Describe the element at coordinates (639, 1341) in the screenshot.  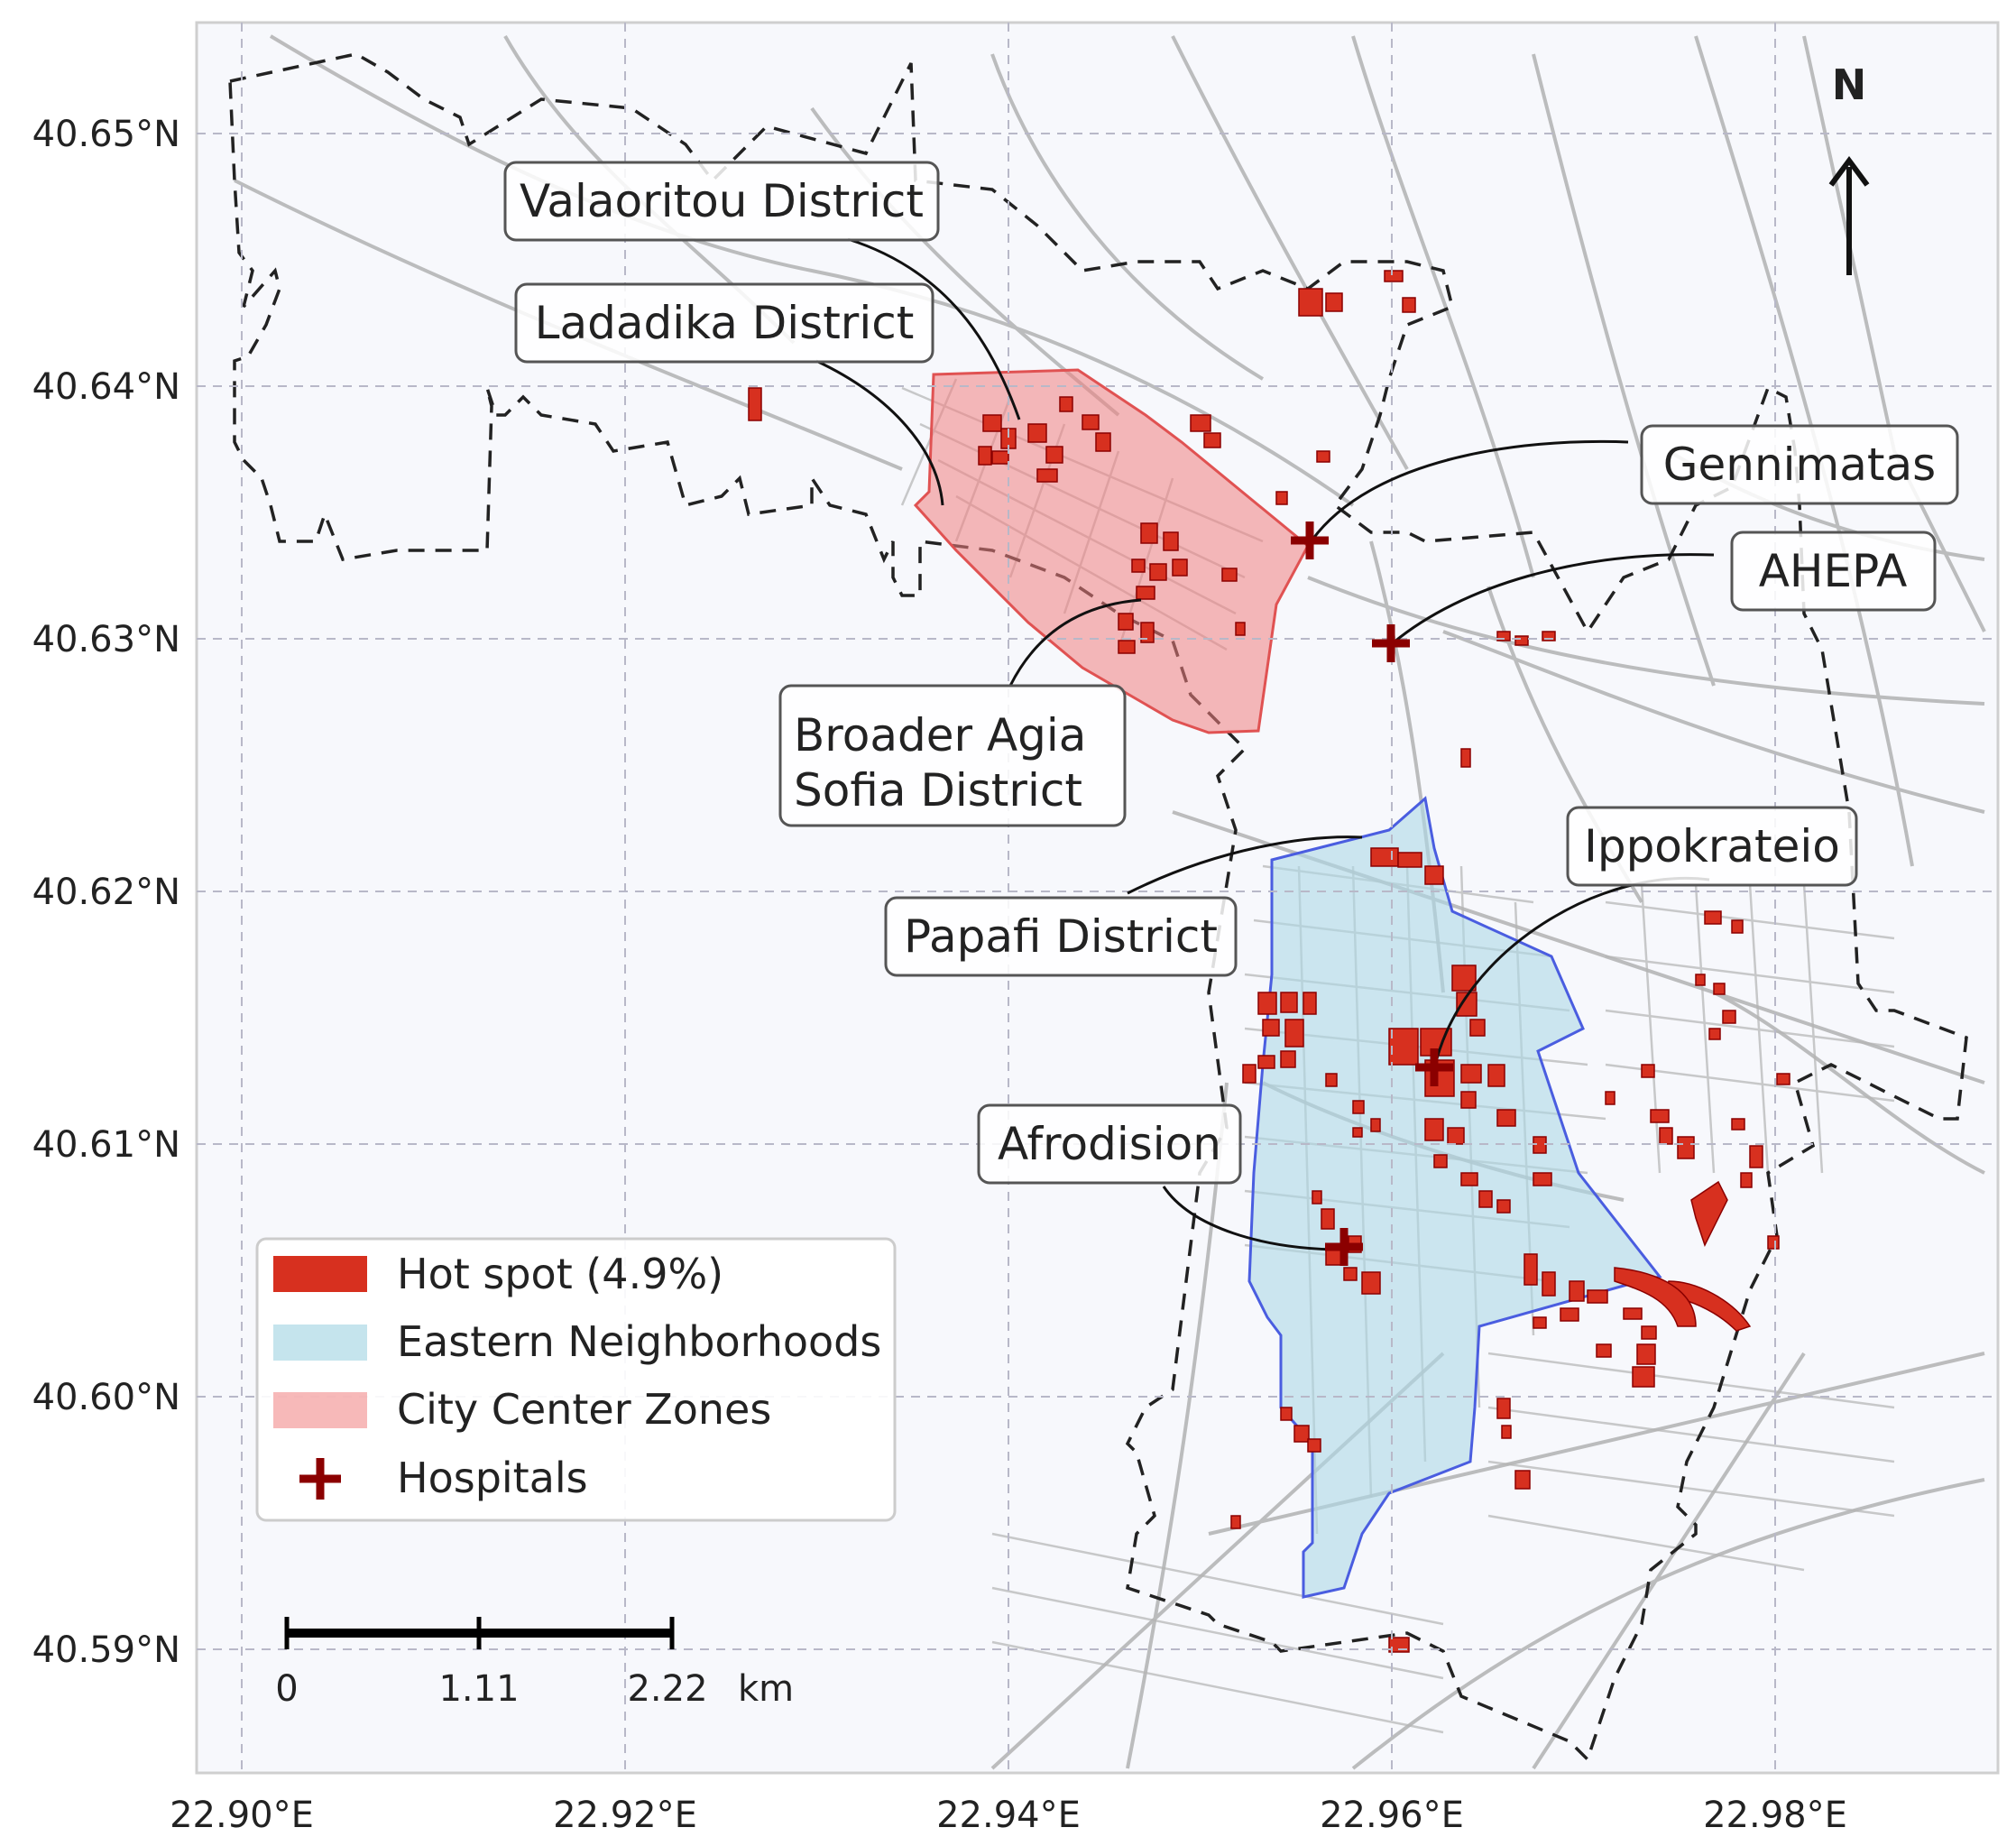
I see `legend-label-eastern: Eastern Neighborhoods` at that location.